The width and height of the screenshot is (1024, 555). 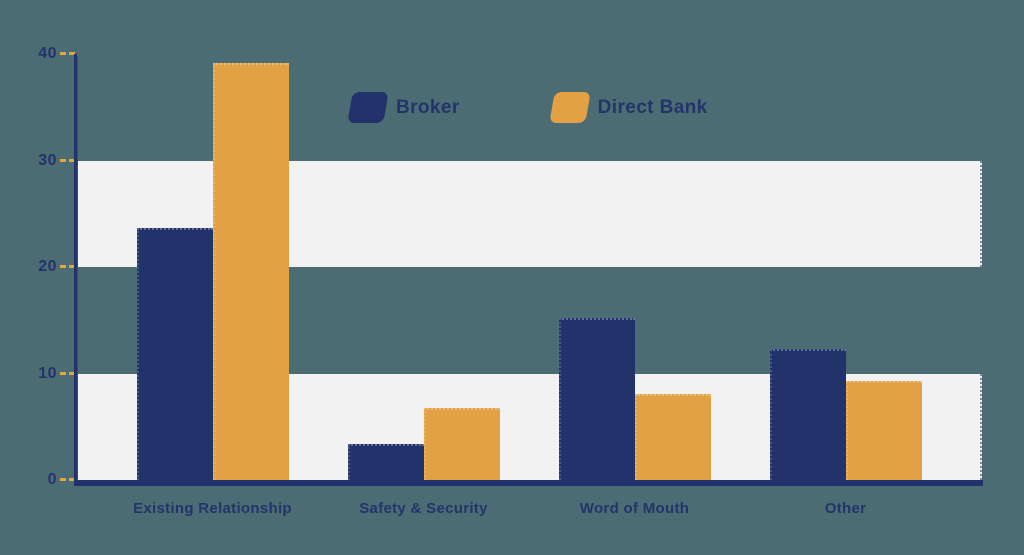 I want to click on legend-item: Broker, so click(x=403, y=107).